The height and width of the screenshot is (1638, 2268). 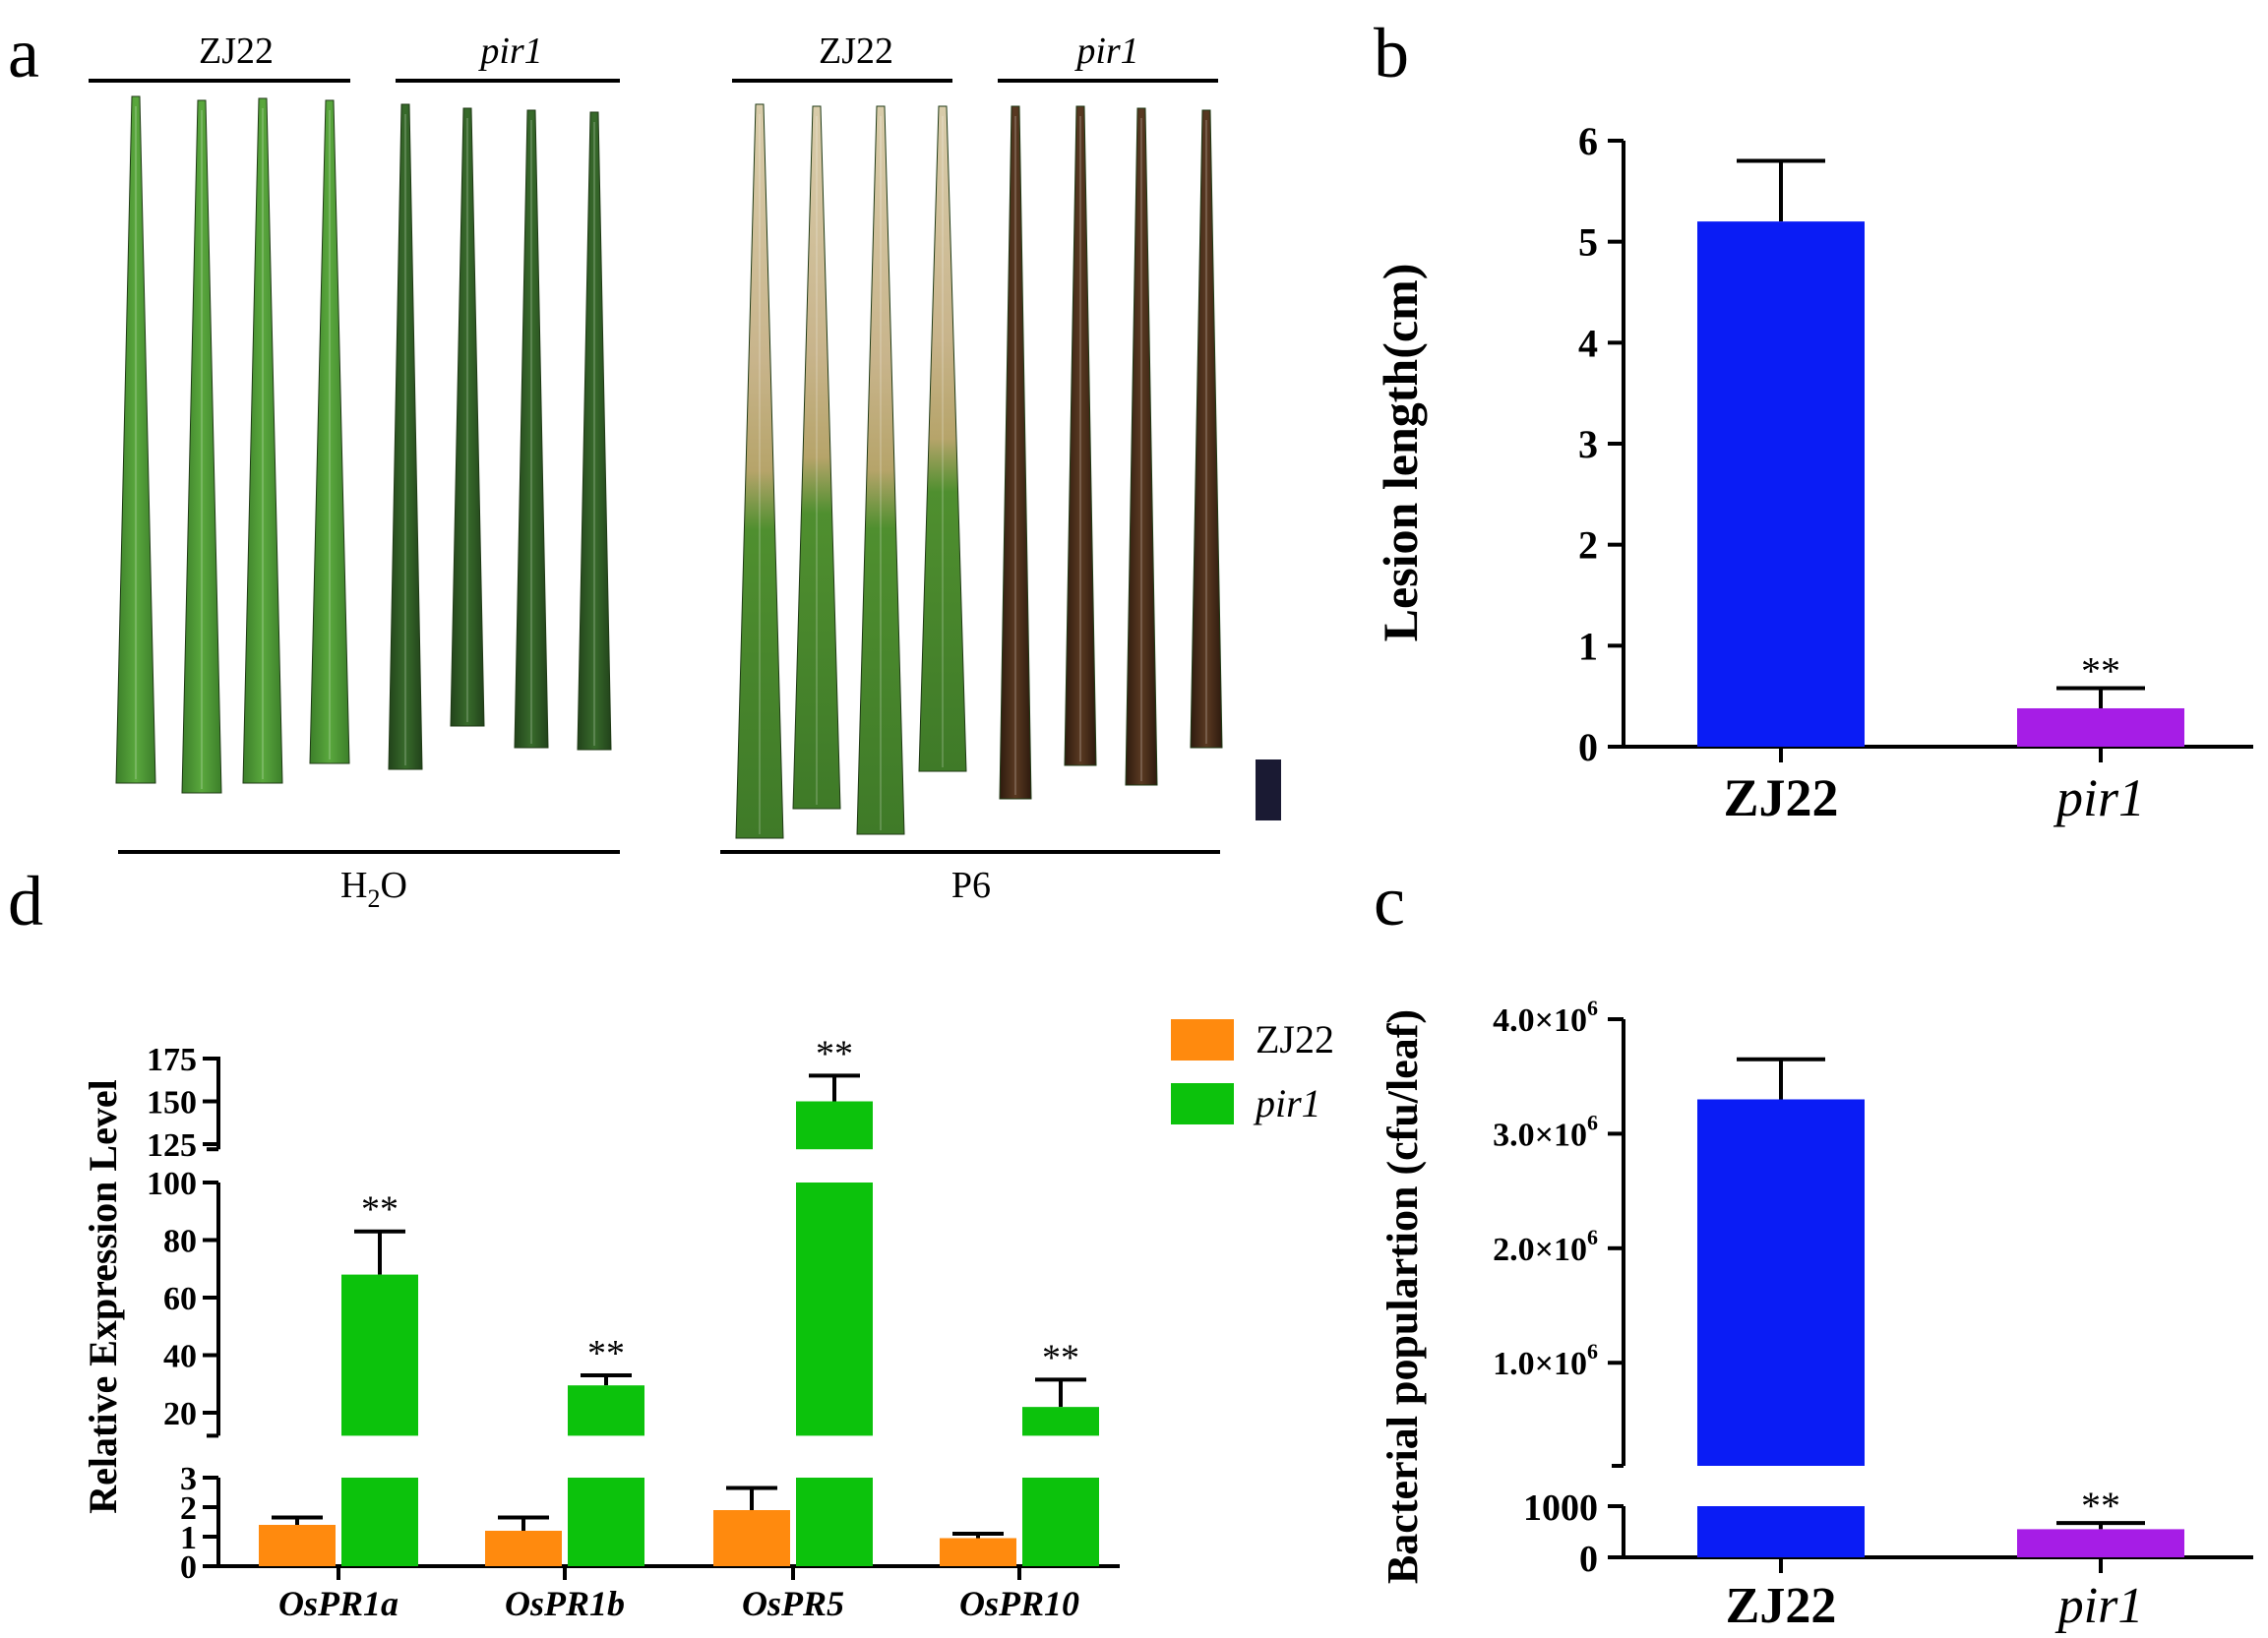 What do you see at coordinates (1105, 51) in the screenshot?
I see `p6-pir1-label: pir1` at bounding box center [1105, 51].